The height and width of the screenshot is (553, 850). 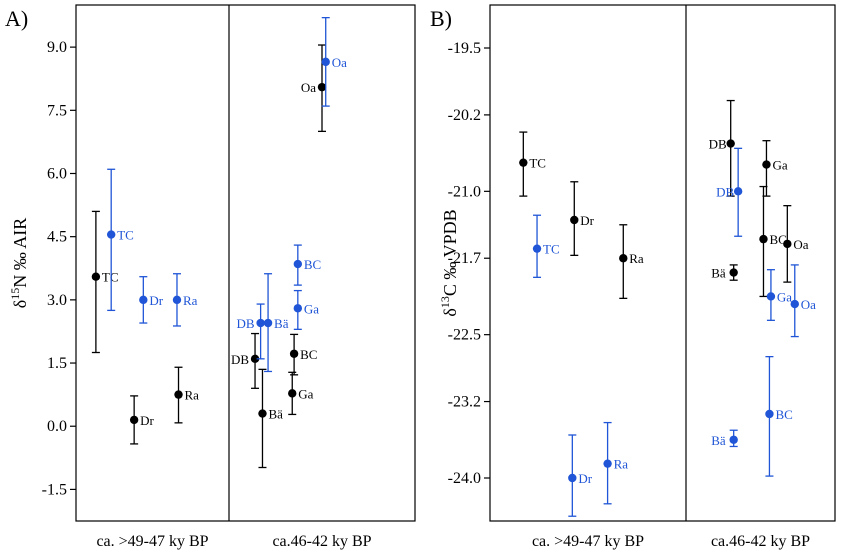 I want to click on y-tick-label: 1.5, so click(x=57, y=363).